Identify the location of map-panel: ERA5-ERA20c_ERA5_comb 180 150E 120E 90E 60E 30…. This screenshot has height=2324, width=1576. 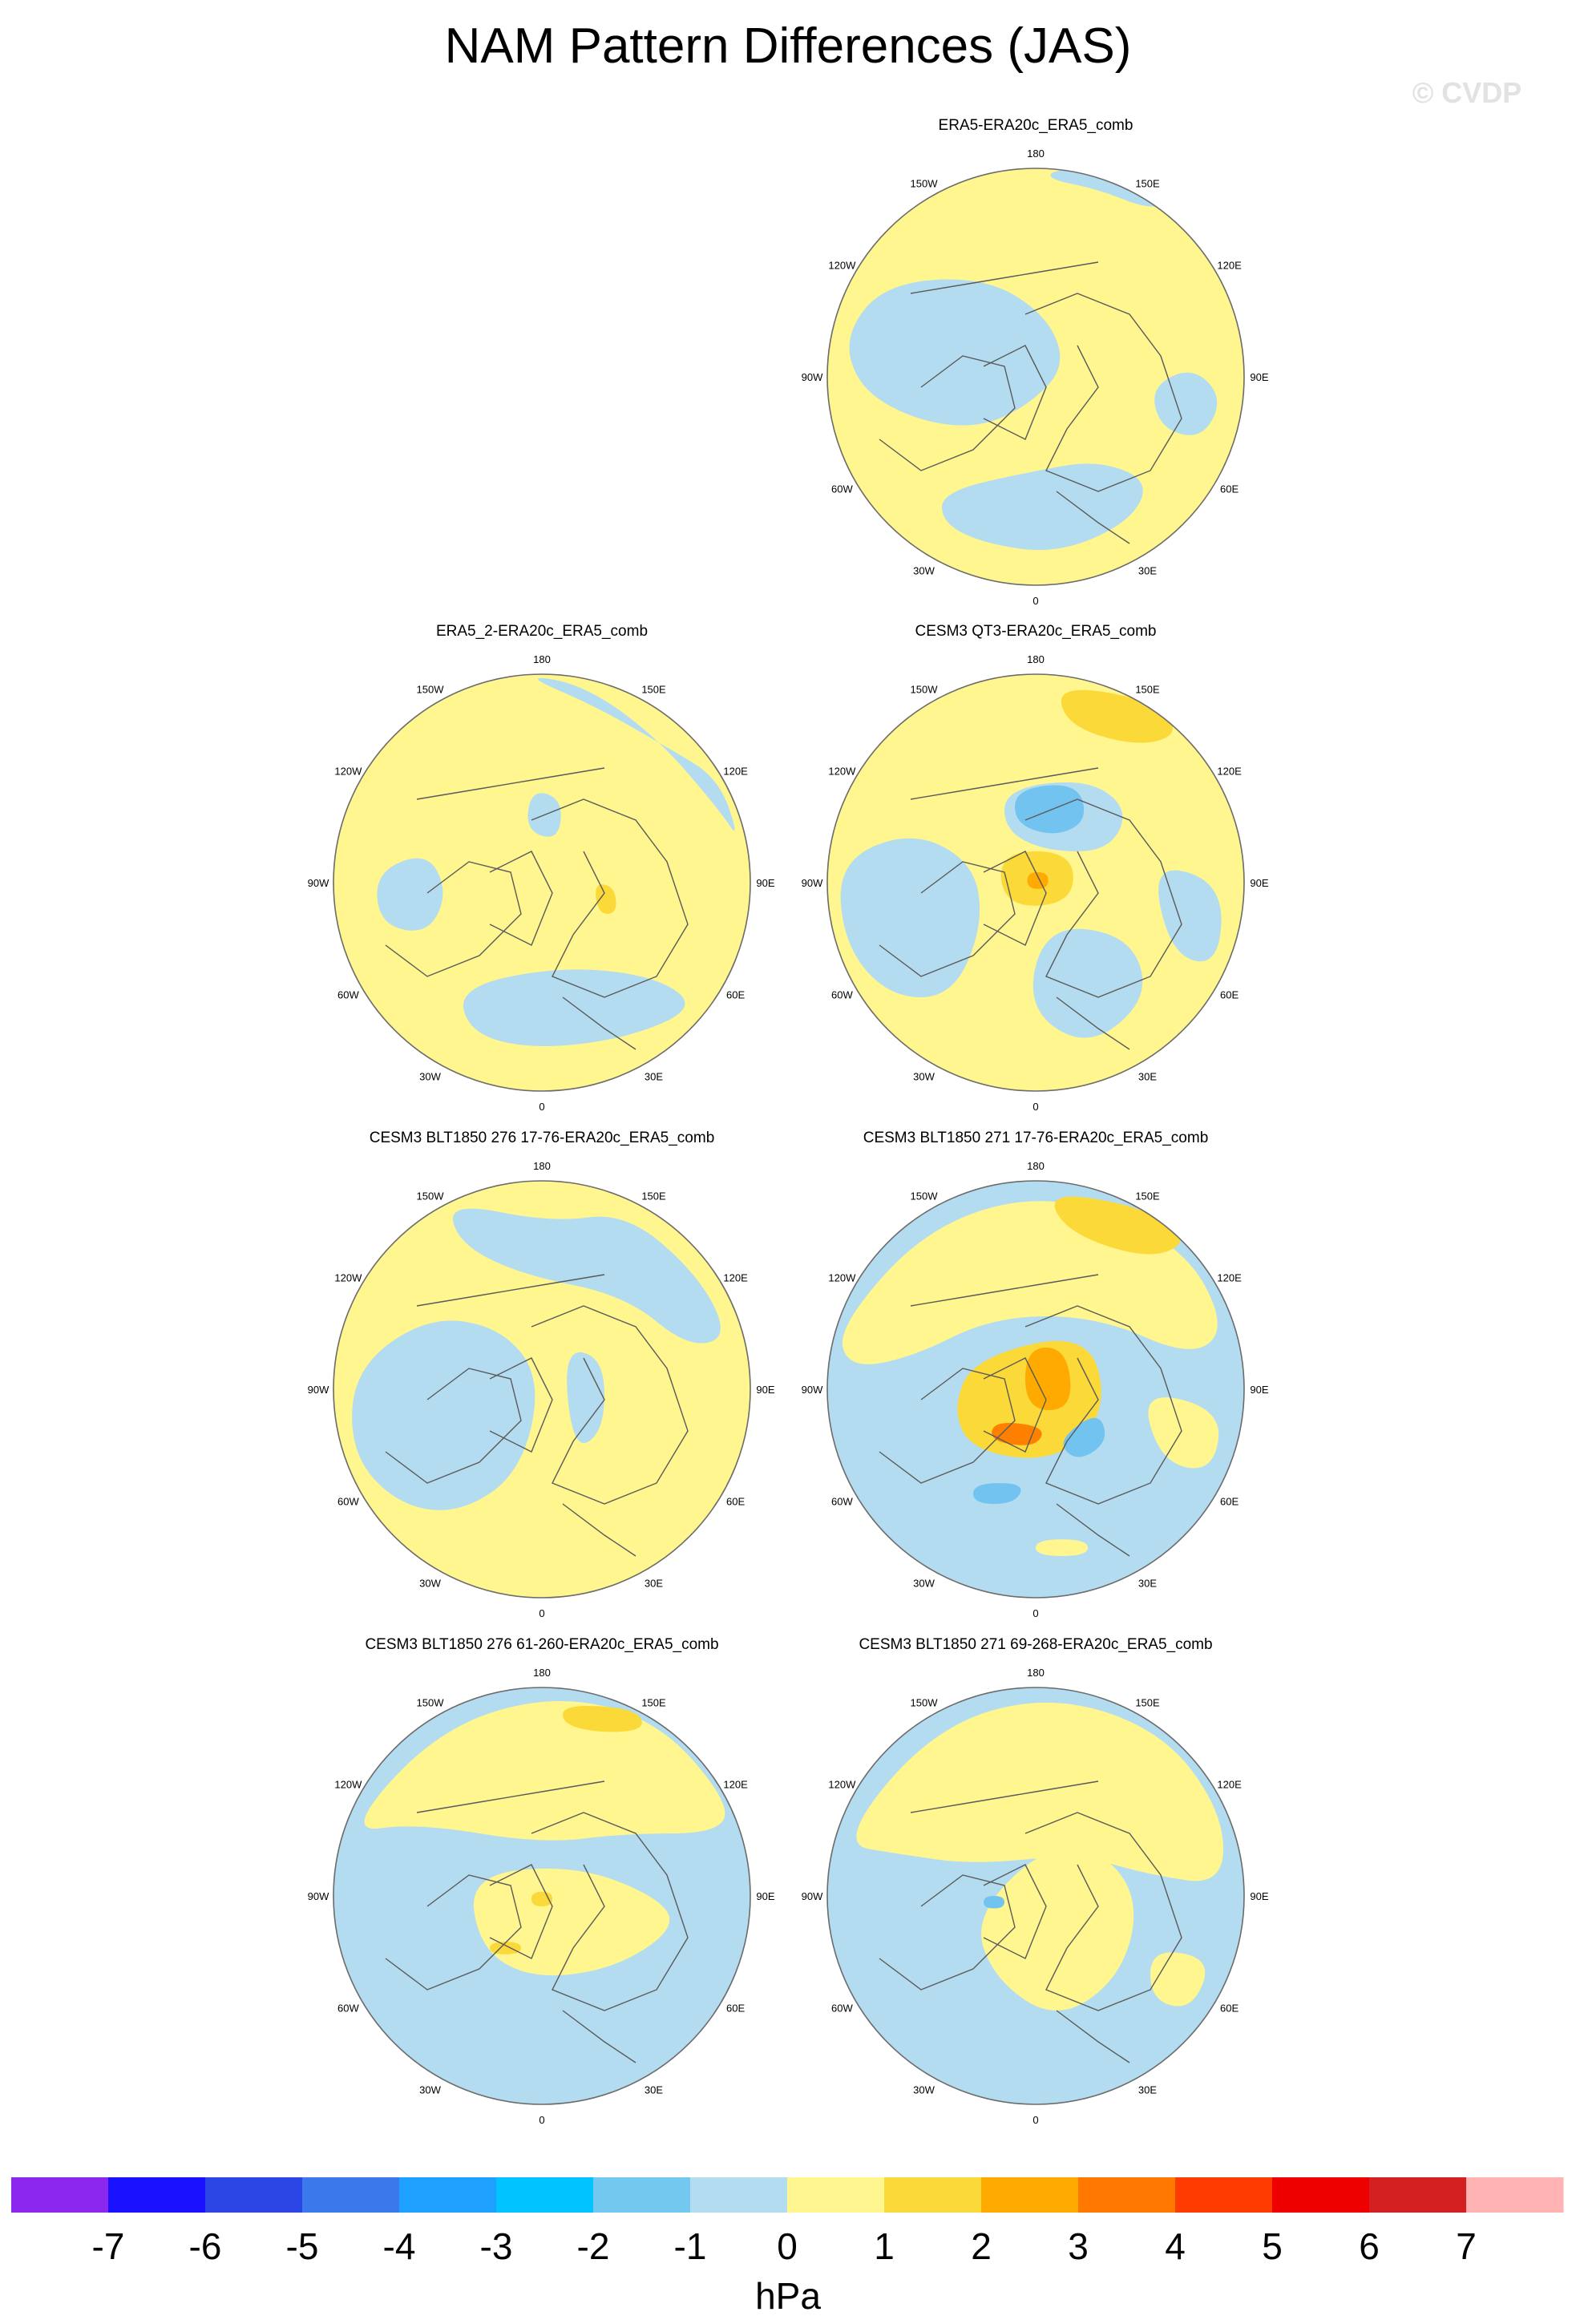
(1035, 362).